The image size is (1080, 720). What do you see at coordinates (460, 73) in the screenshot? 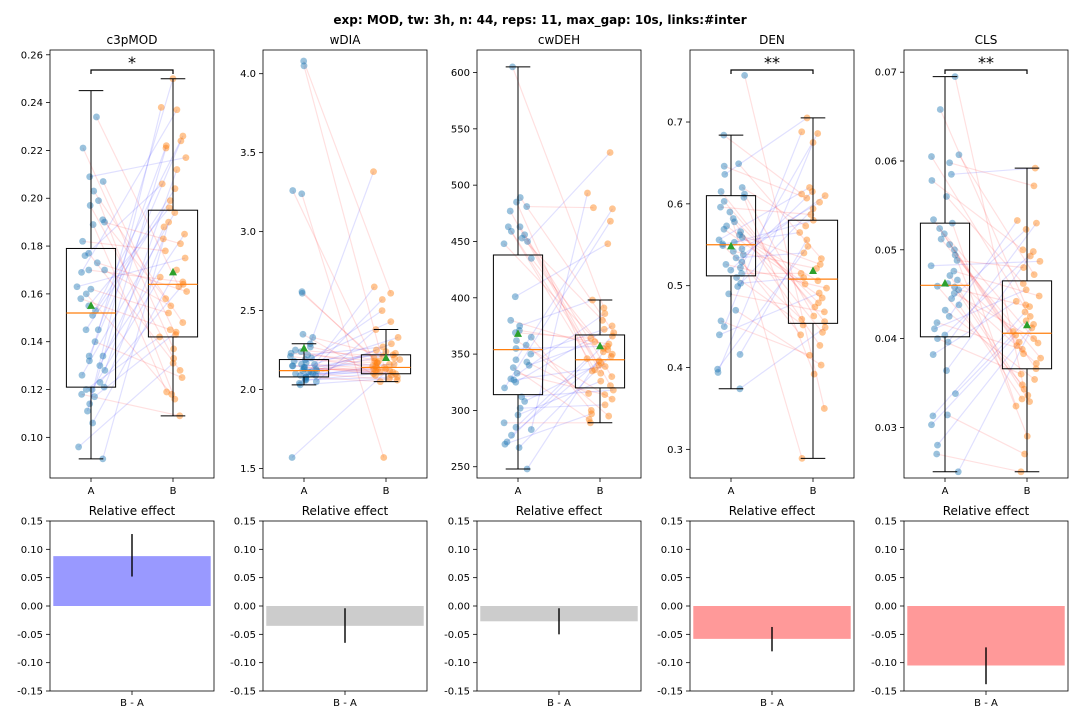
I see `y-tick-label: 600` at bounding box center [460, 73].